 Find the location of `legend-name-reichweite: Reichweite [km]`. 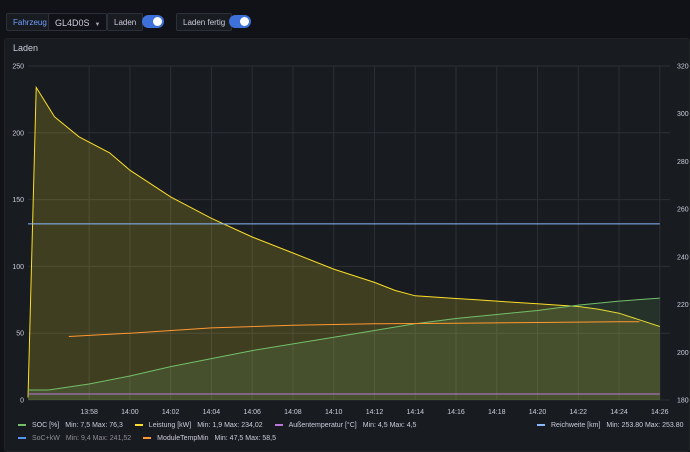

legend-name-reichweite: Reichweite [km] is located at coordinates (576, 425).